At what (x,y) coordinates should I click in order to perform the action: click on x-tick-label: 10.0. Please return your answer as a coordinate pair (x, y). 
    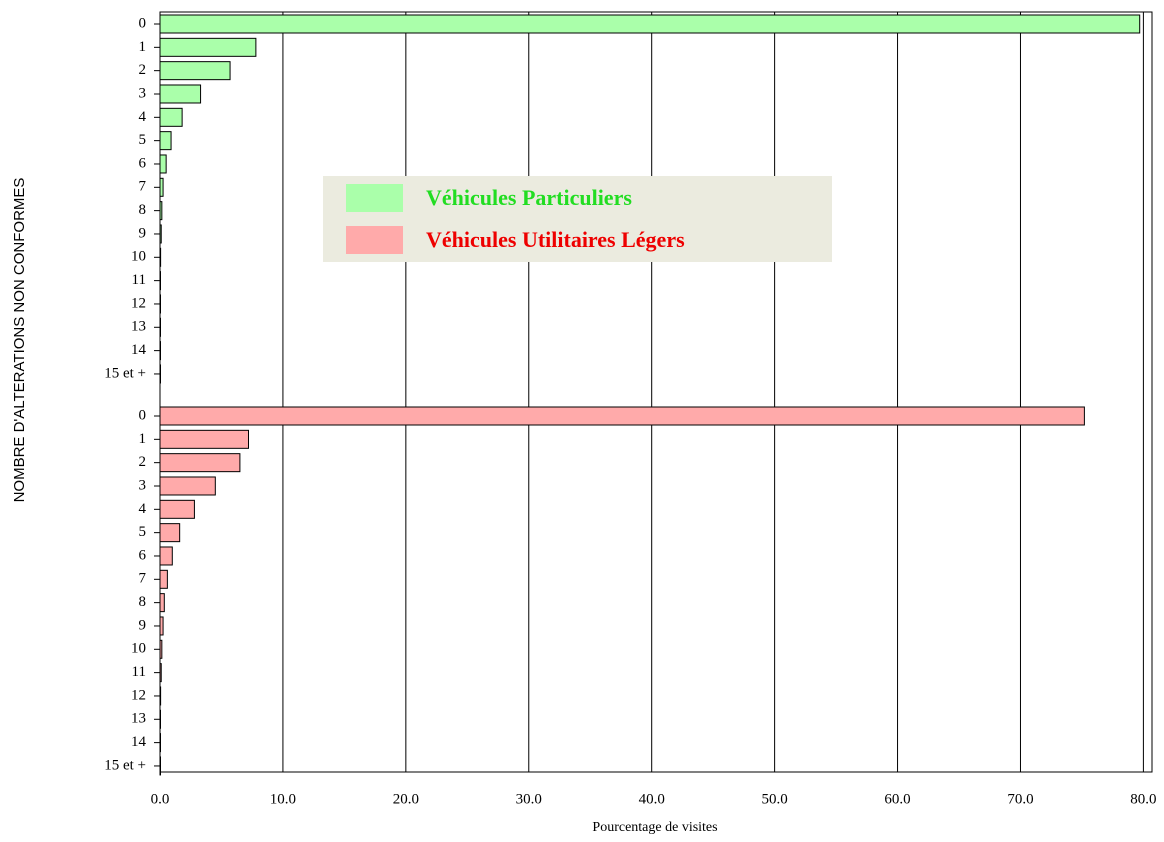
    Looking at the image, I should click on (283, 799).